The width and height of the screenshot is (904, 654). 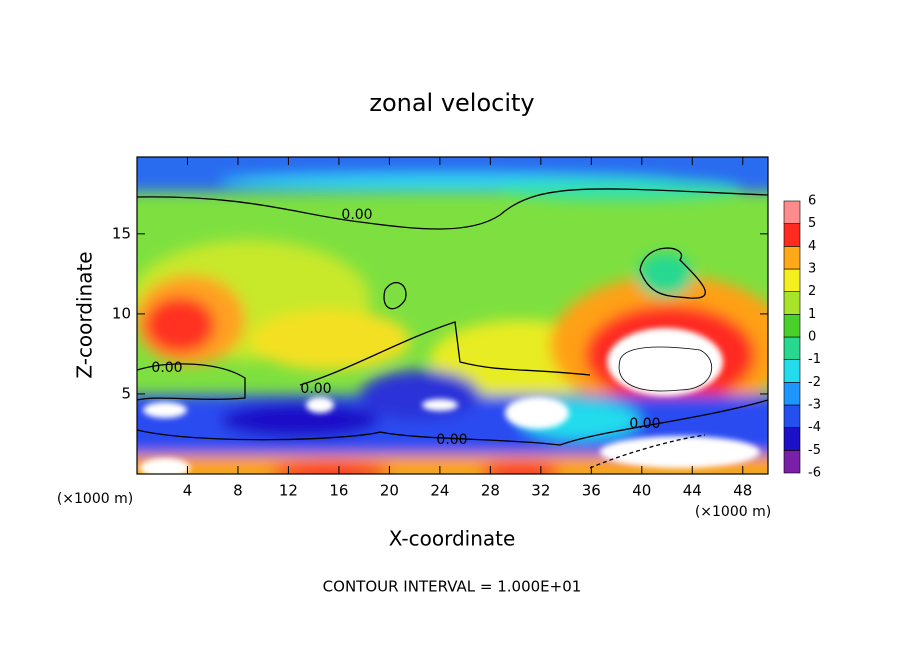 I want to click on colorbar-label: -5, so click(x=814, y=450).